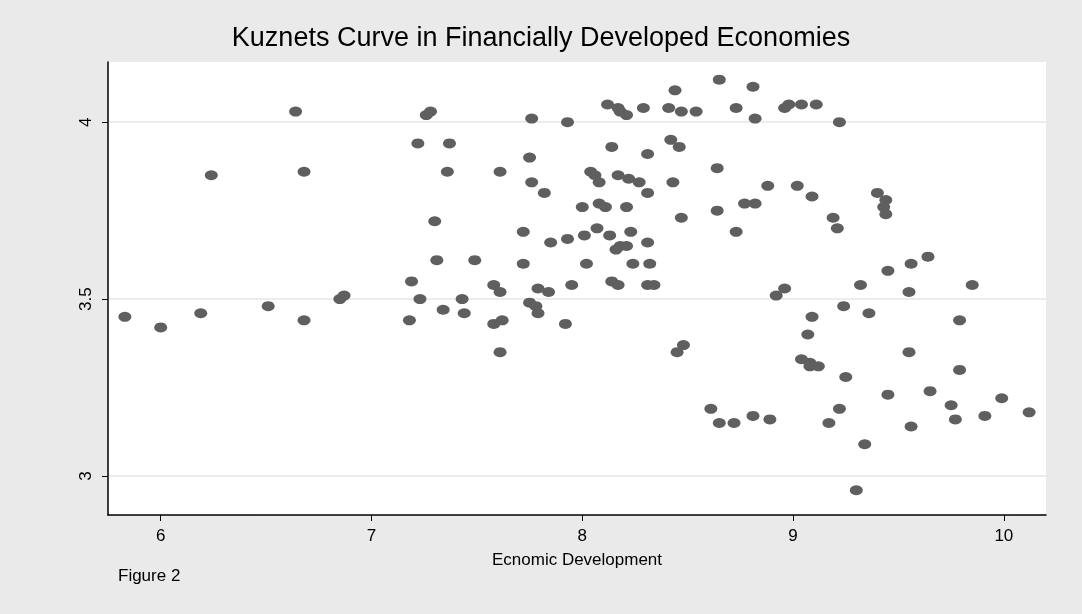 The height and width of the screenshot is (614, 1082). Describe the element at coordinates (582, 535) in the screenshot. I see `x-tick-label: 8` at that location.